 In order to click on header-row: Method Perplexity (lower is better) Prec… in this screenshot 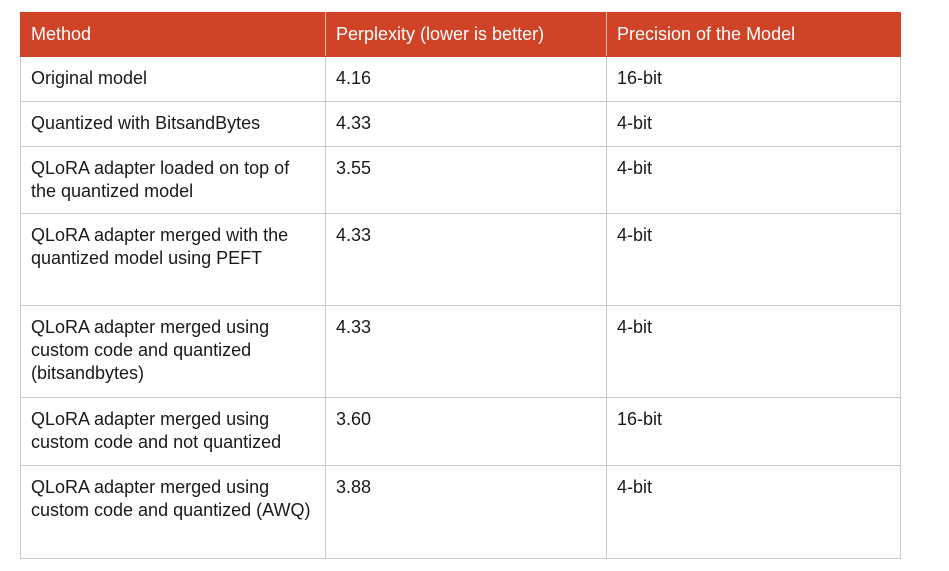, I will do `click(460, 34)`.